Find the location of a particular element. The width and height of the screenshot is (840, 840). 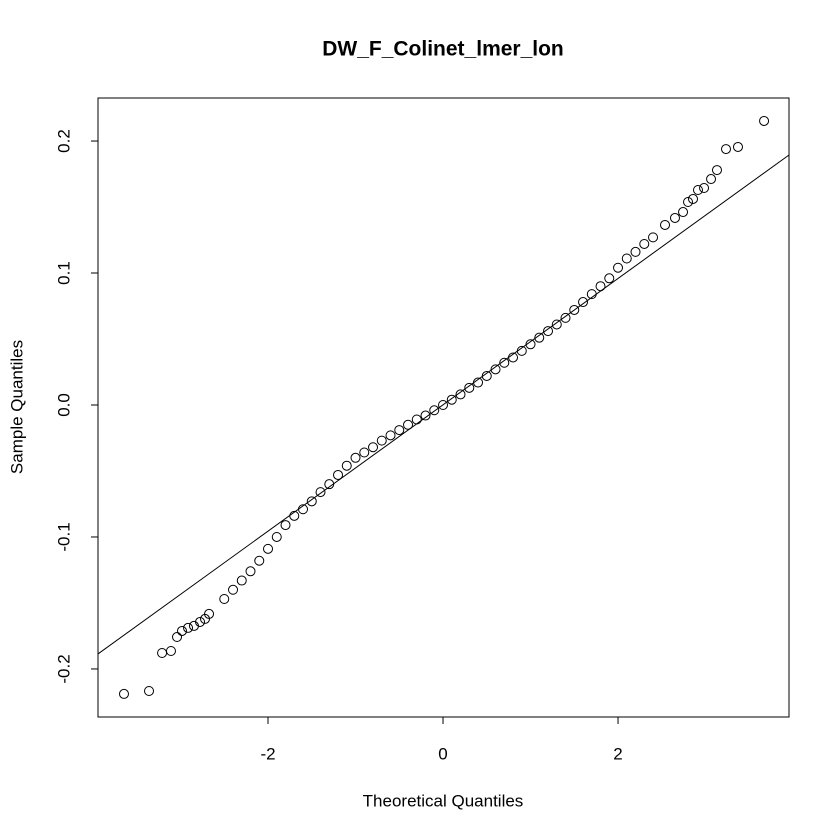

x-tick-label: 2 is located at coordinates (617, 753).